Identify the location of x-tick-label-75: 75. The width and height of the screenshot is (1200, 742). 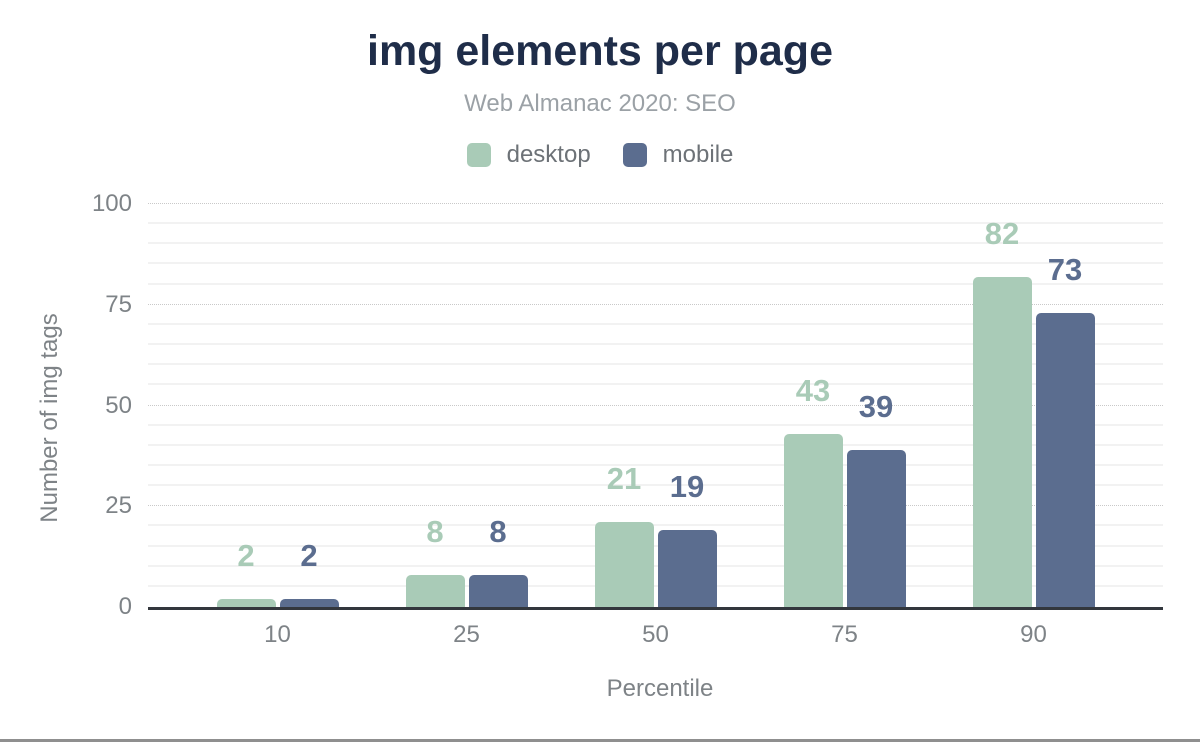
(844, 634).